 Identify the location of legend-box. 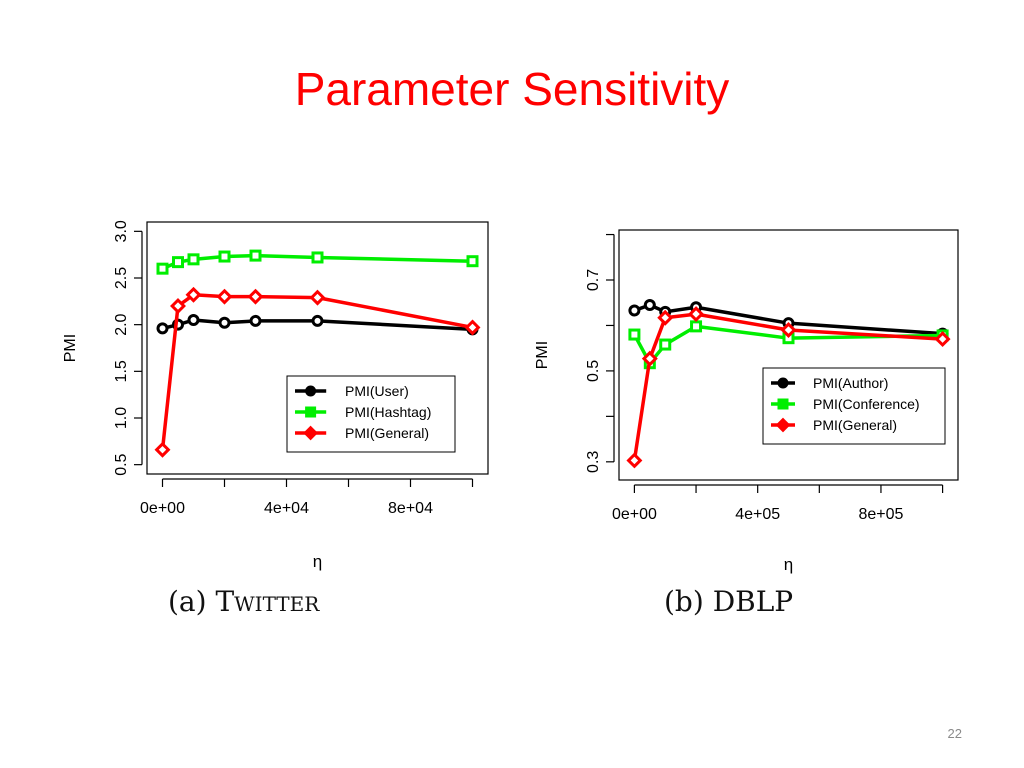
(854, 406).